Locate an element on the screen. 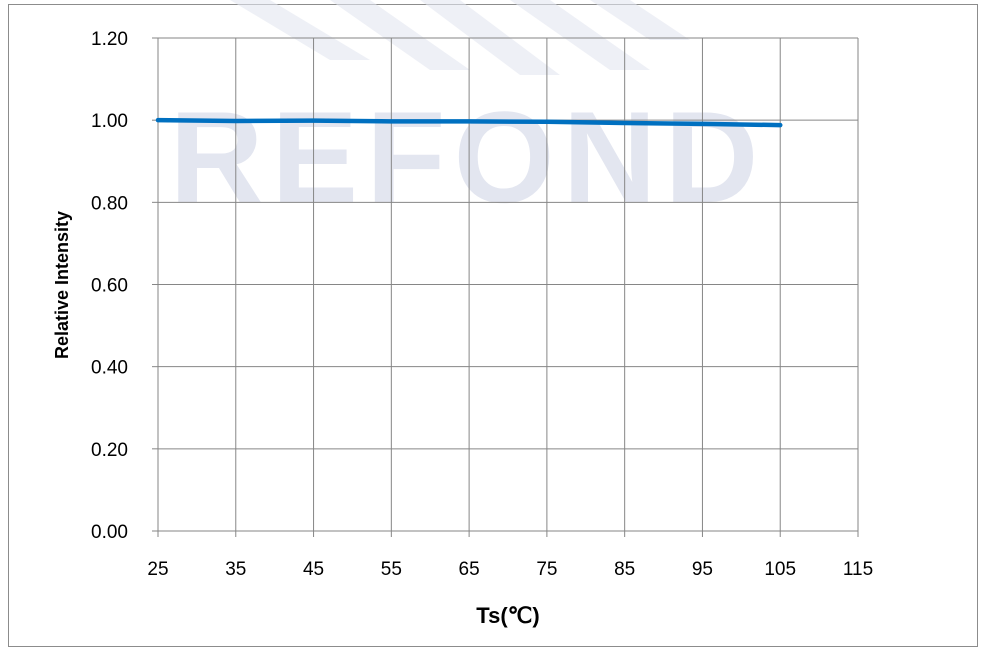  y-tick-label: 0.60 is located at coordinates (109, 286).